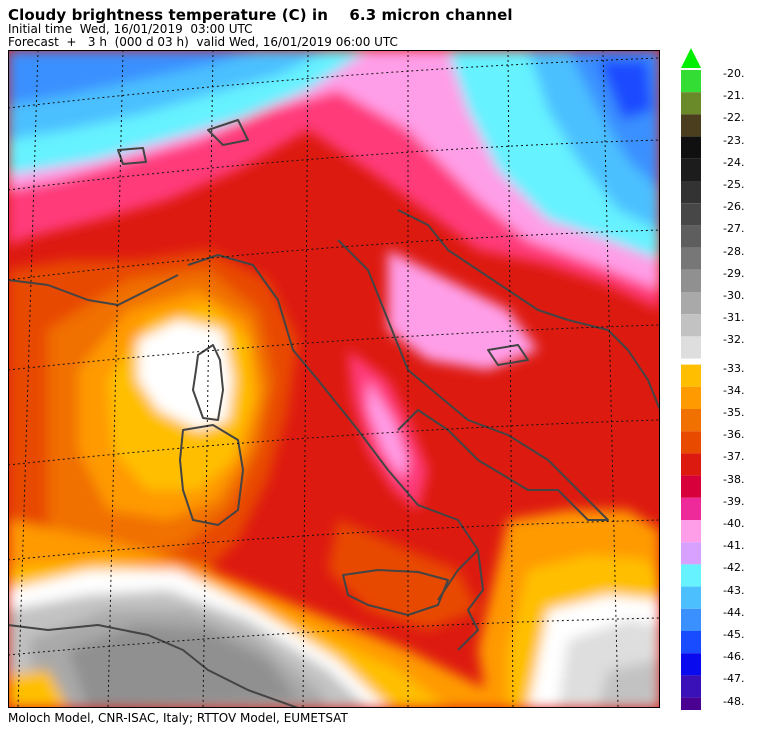 The image size is (760, 731). I want to click on scale-label: -23., so click(734, 140).